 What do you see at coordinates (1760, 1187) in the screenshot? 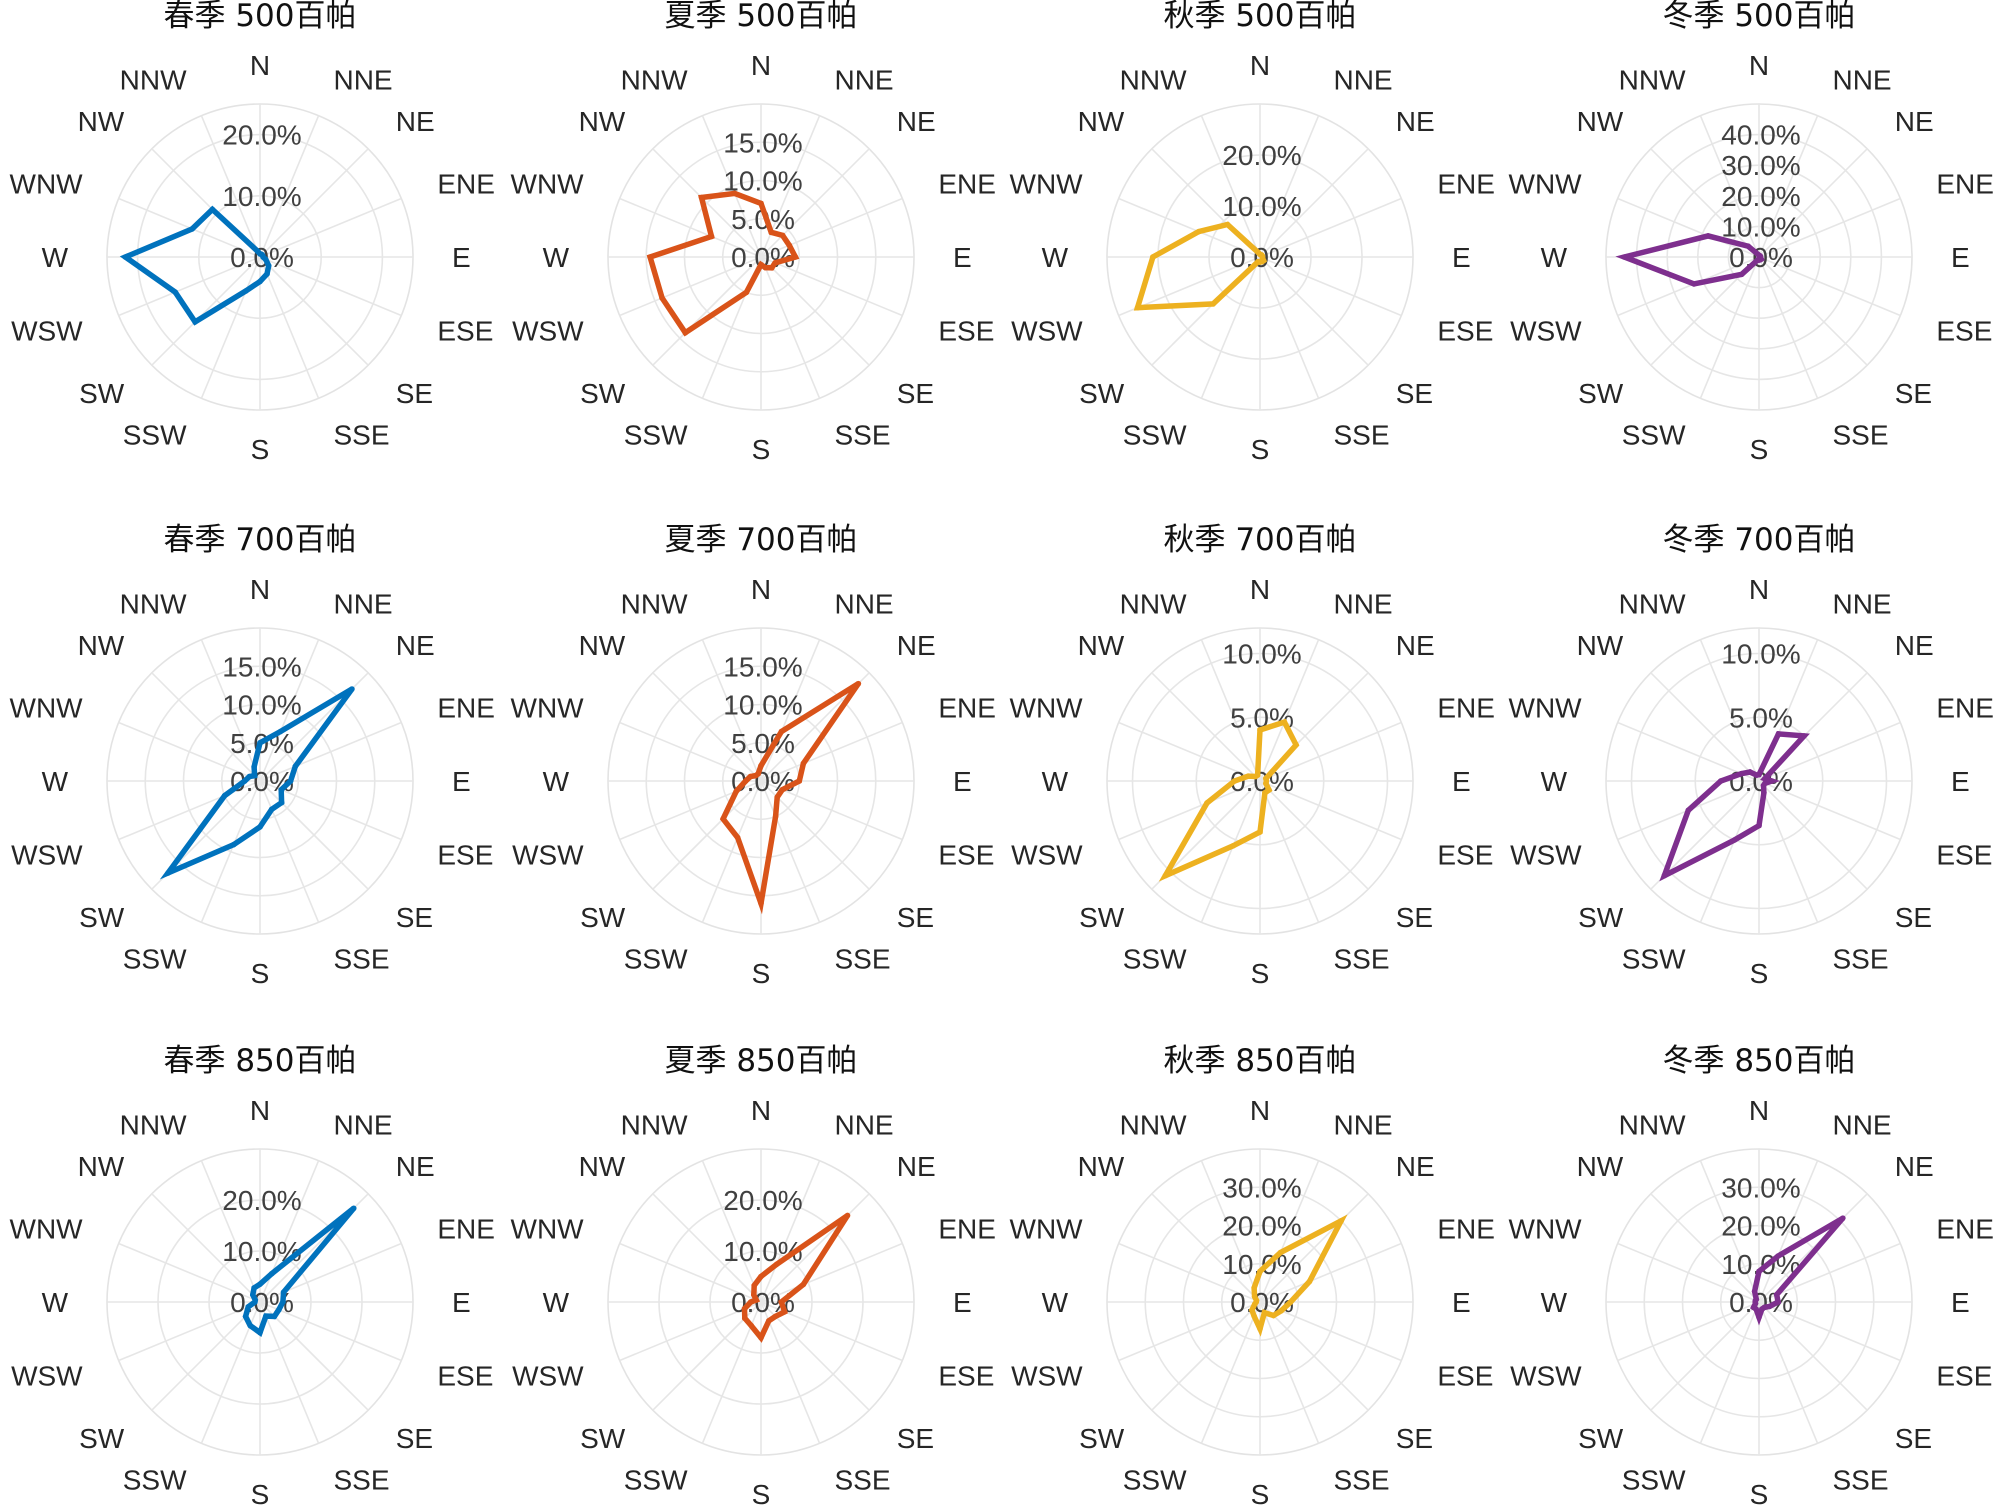
I see `radial-tick-label: 30.0%` at bounding box center [1760, 1187].